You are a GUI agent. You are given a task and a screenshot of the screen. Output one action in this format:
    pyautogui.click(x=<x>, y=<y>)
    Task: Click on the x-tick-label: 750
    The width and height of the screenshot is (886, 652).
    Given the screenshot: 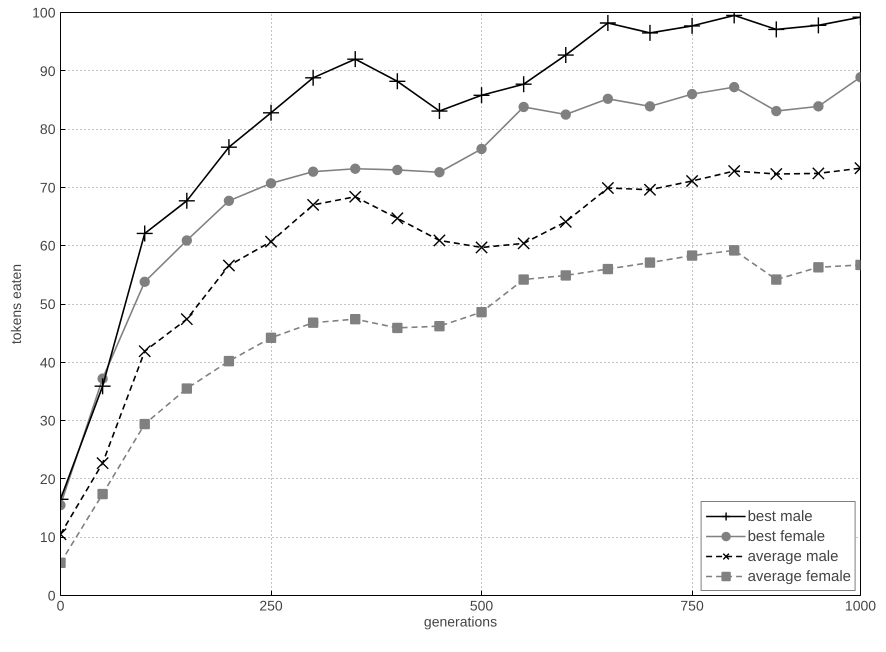 What is the action you would take?
    pyautogui.click(x=692, y=606)
    